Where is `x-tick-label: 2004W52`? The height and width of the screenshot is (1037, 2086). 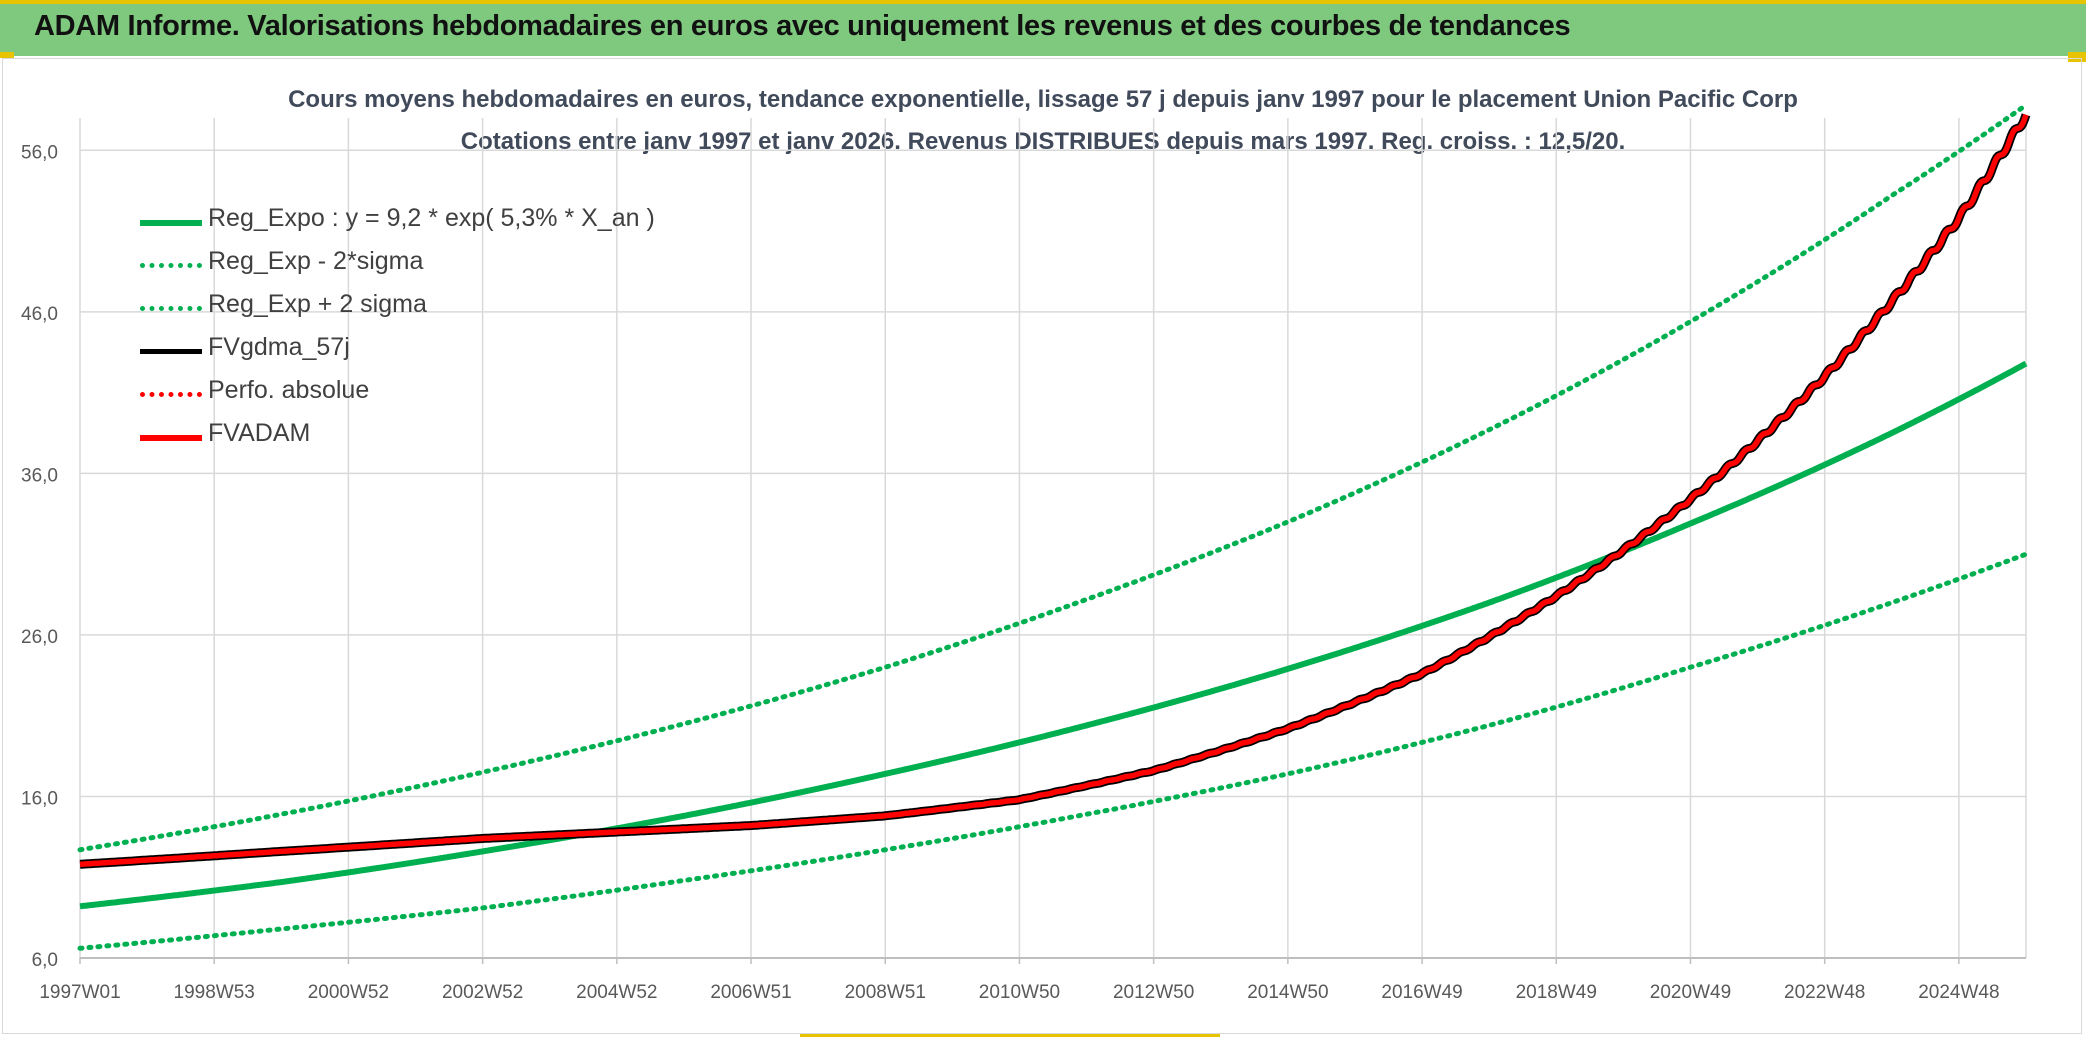 x-tick-label: 2004W52 is located at coordinates (616, 992).